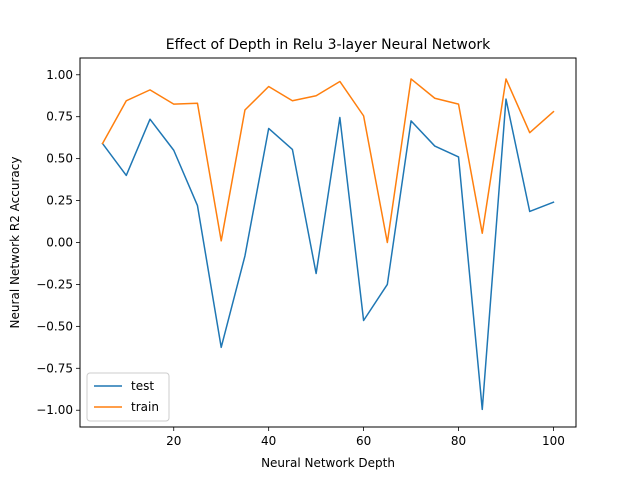 The image size is (640, 484). Describe the element at coordinates (59, 117) in the screenshot. I see `y-tick-label: 0.75` at that location.